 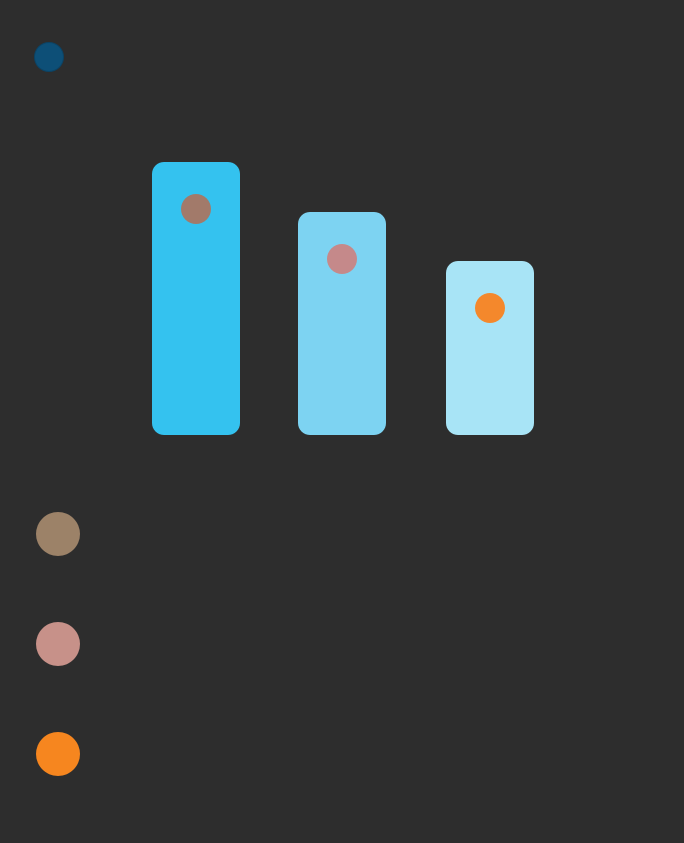 What do you see at coordinates (342, 62) in the screenshot?
I see `panel-header` at bounding box center [342, 62].